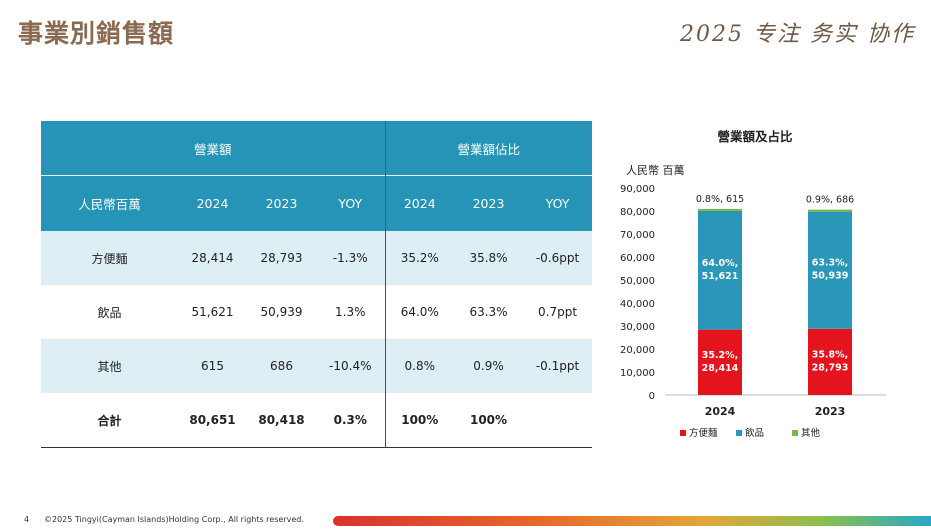 This screenshot has height=532, width=931. I want to click on table-cell: 35.8%, so click(489, 258).